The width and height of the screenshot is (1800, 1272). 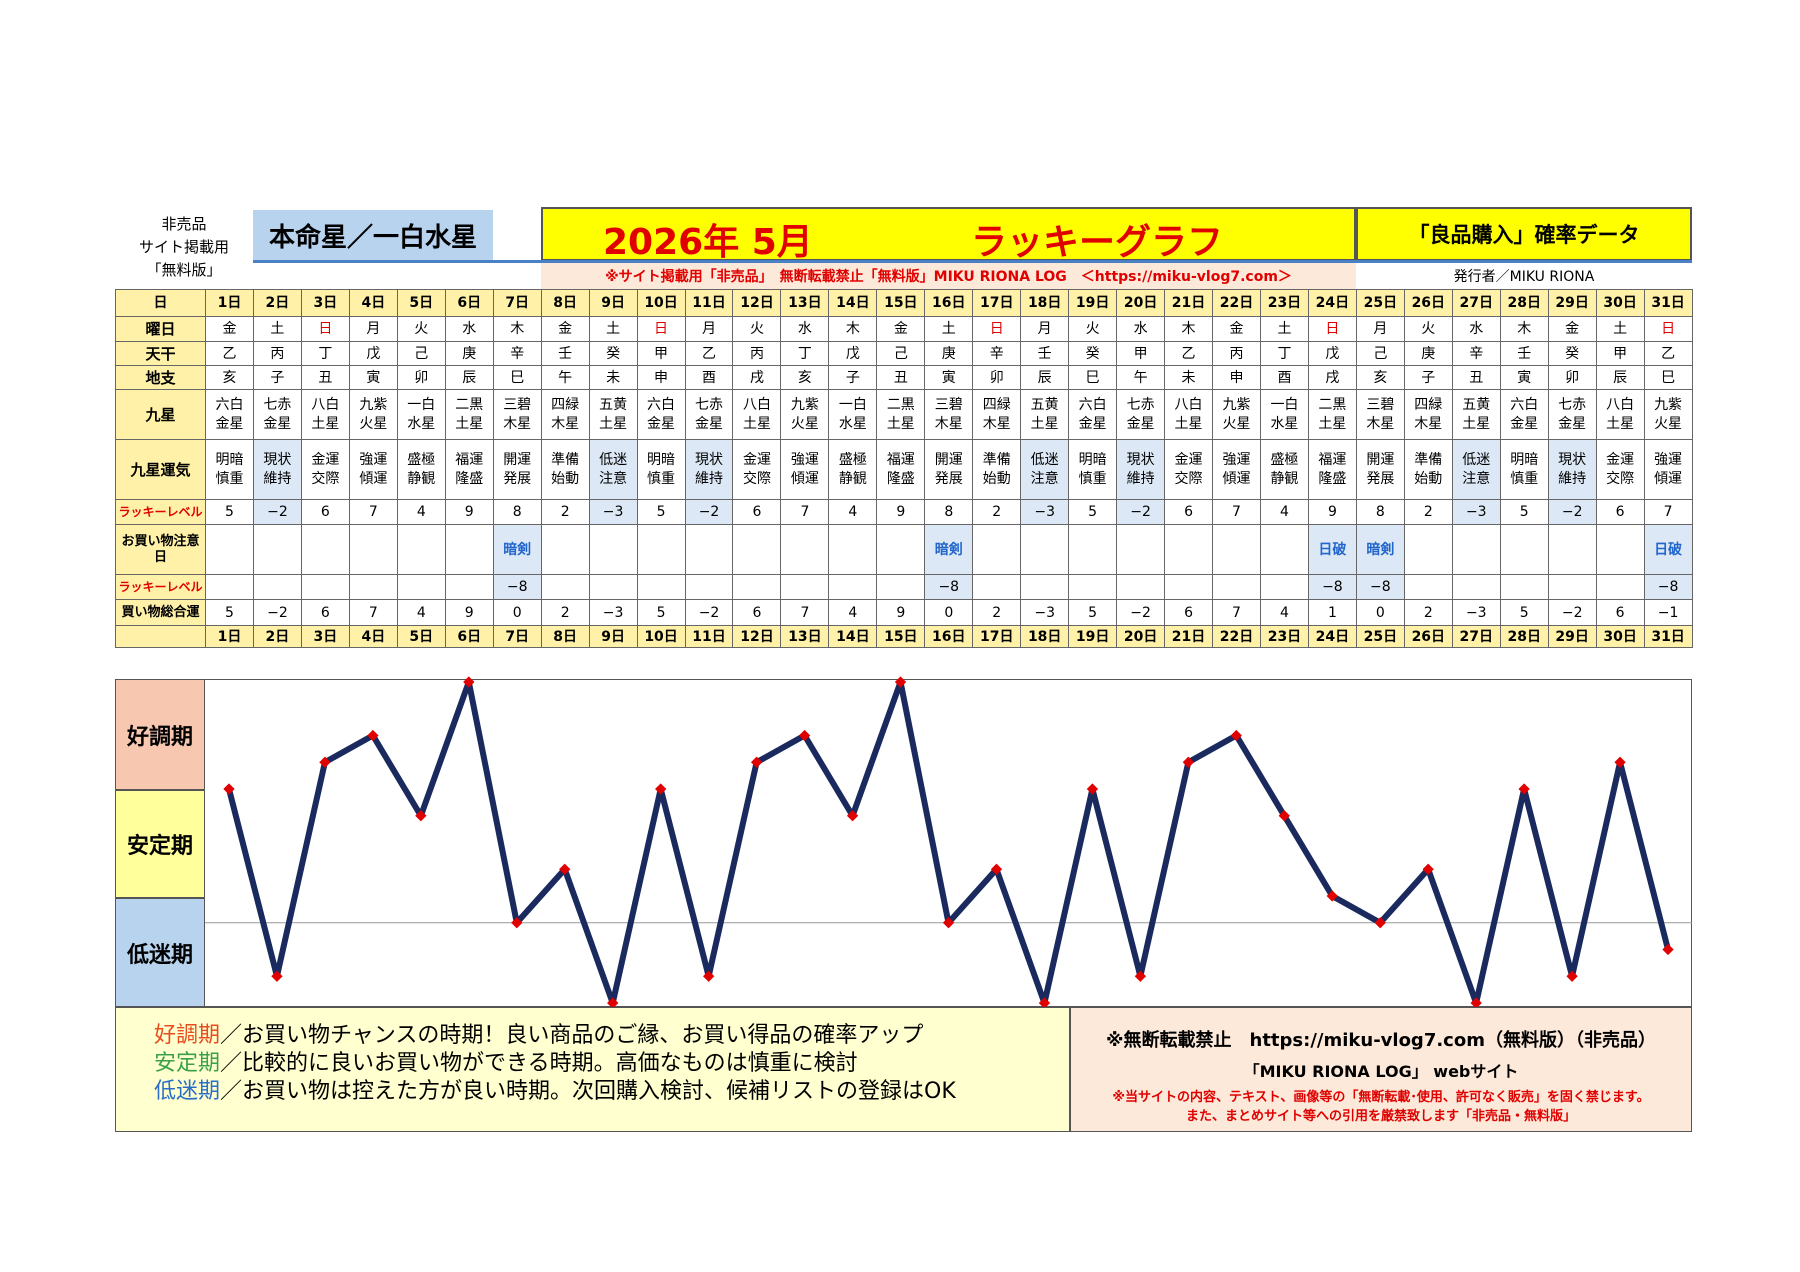 What do you see at coordinates (1668, 636) in the screenshot?
I see `day-bottom-cell: 31日` at bounding box center [1668, 636].